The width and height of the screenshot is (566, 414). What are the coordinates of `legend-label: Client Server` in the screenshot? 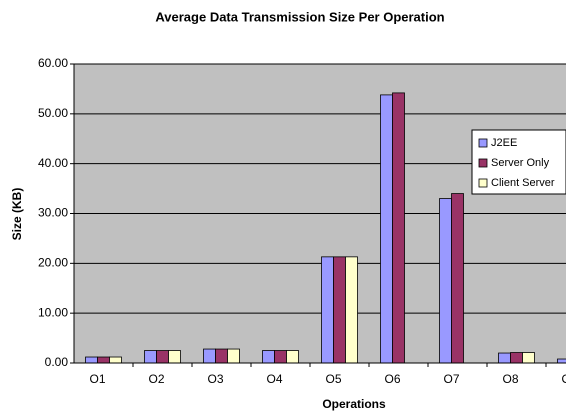 It's located at (523, 183).